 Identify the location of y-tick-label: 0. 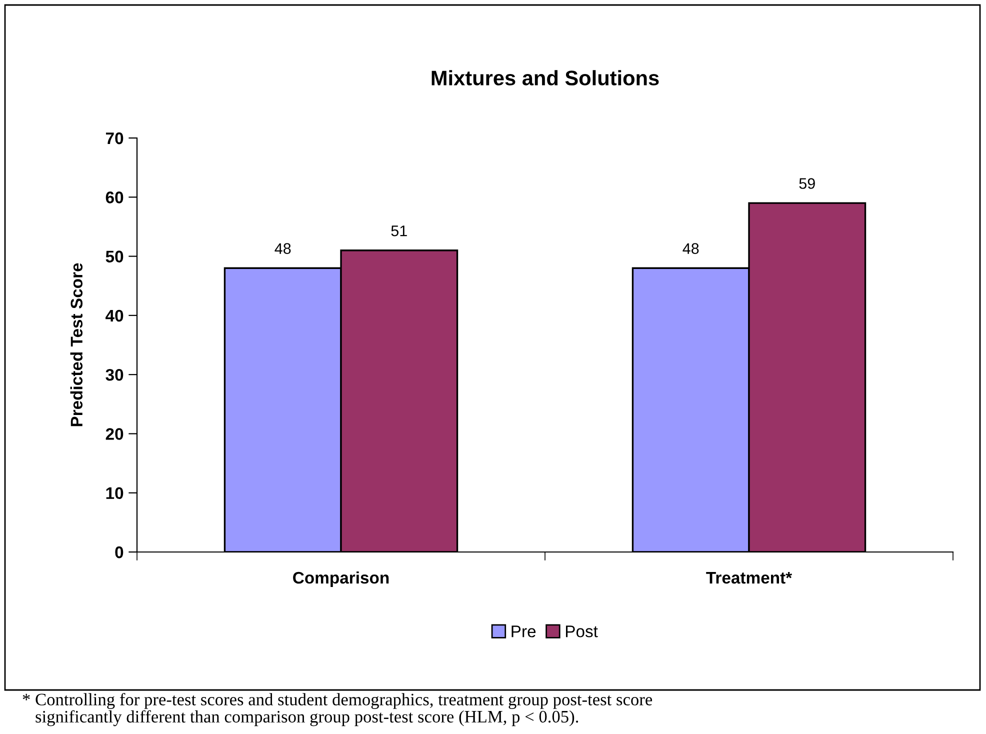
(119, 552).